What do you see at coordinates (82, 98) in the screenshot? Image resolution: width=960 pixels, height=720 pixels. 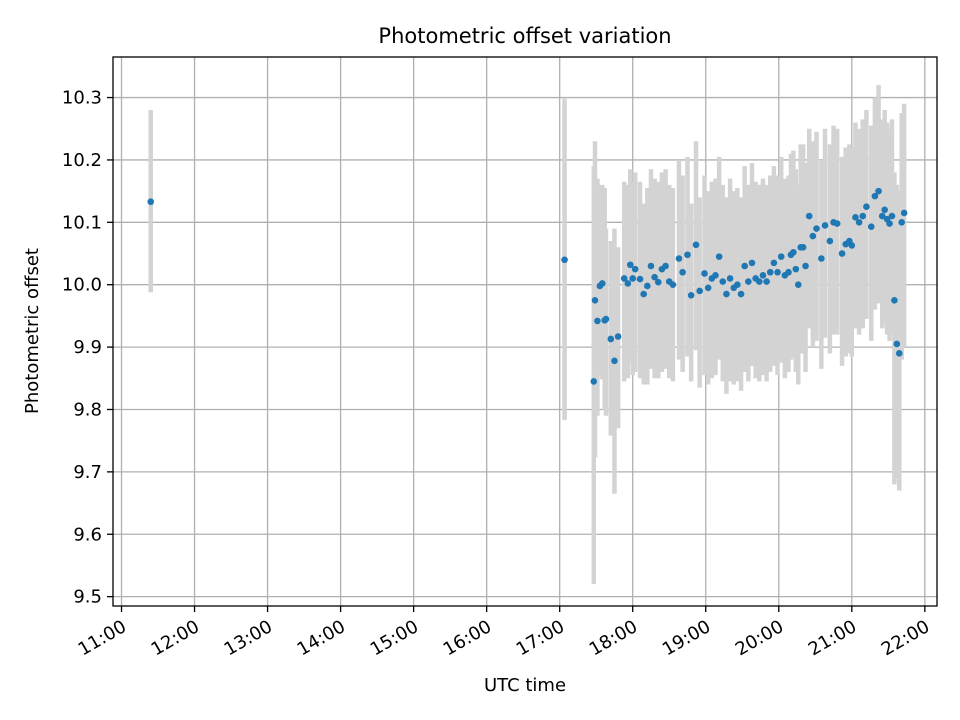 I see `y-tick-label: 10.3` at bounding box center [82, 98].